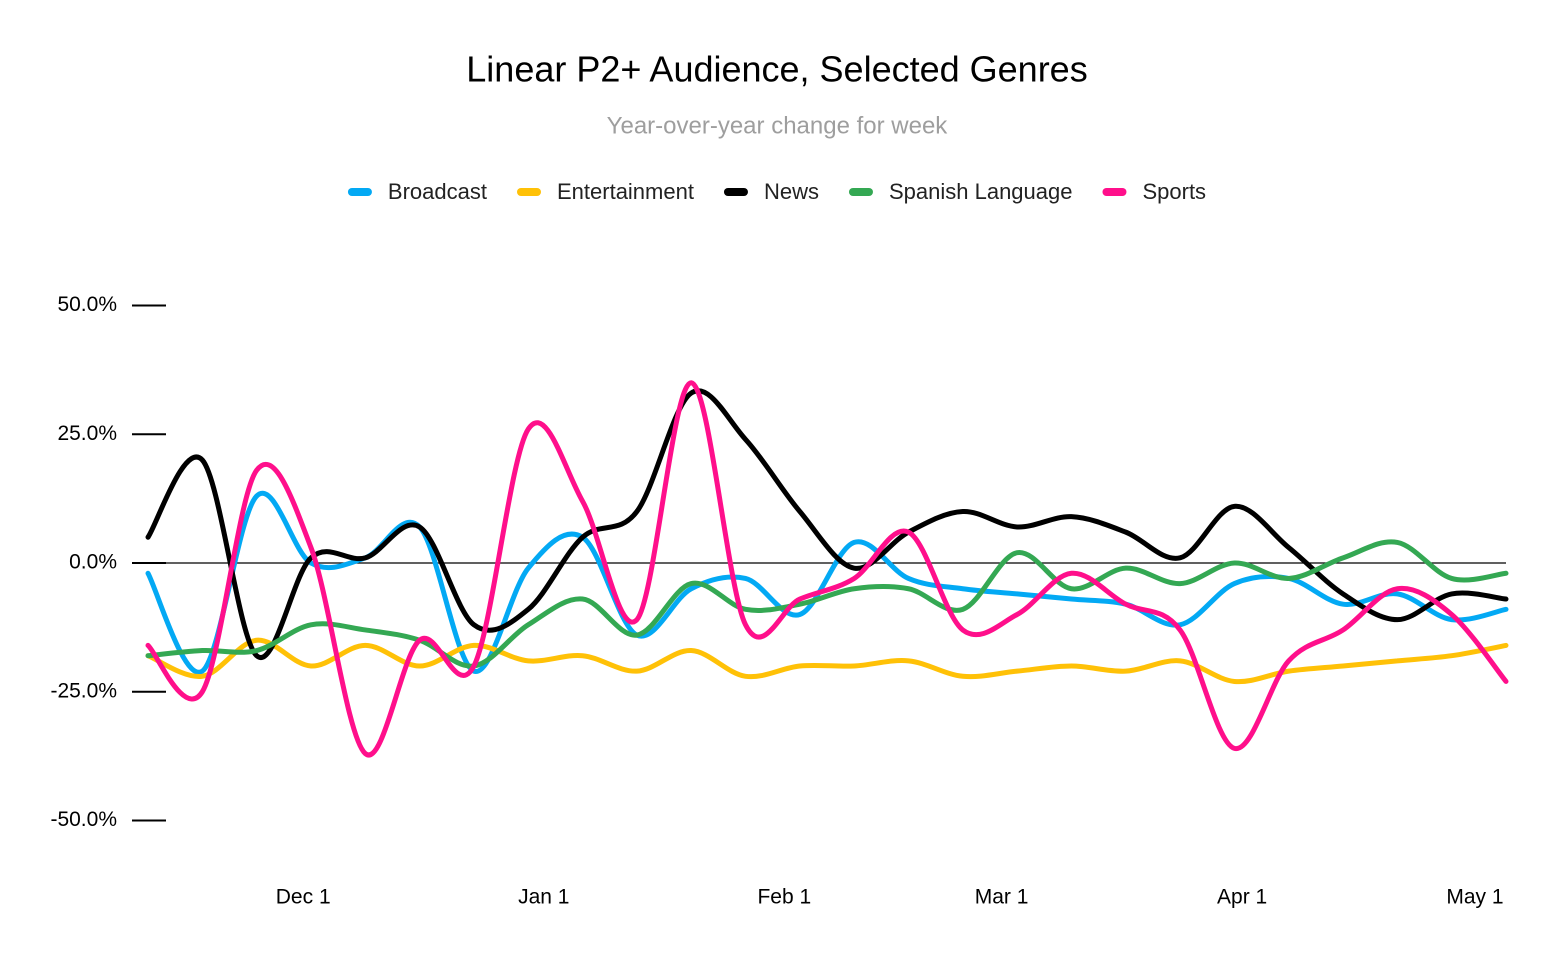  I want to click on x-tick-label: Jan 1, so click(543, 897).